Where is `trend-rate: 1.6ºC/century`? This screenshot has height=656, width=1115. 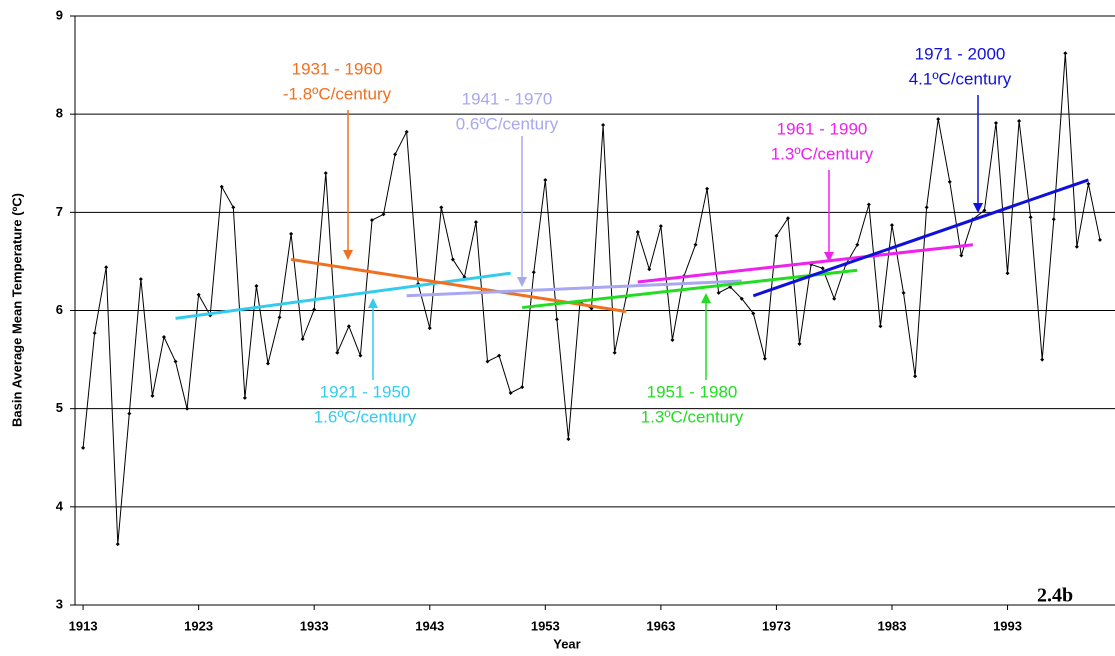
trend-rate: 1.6ºC/century is located at coordinates (365, 416).